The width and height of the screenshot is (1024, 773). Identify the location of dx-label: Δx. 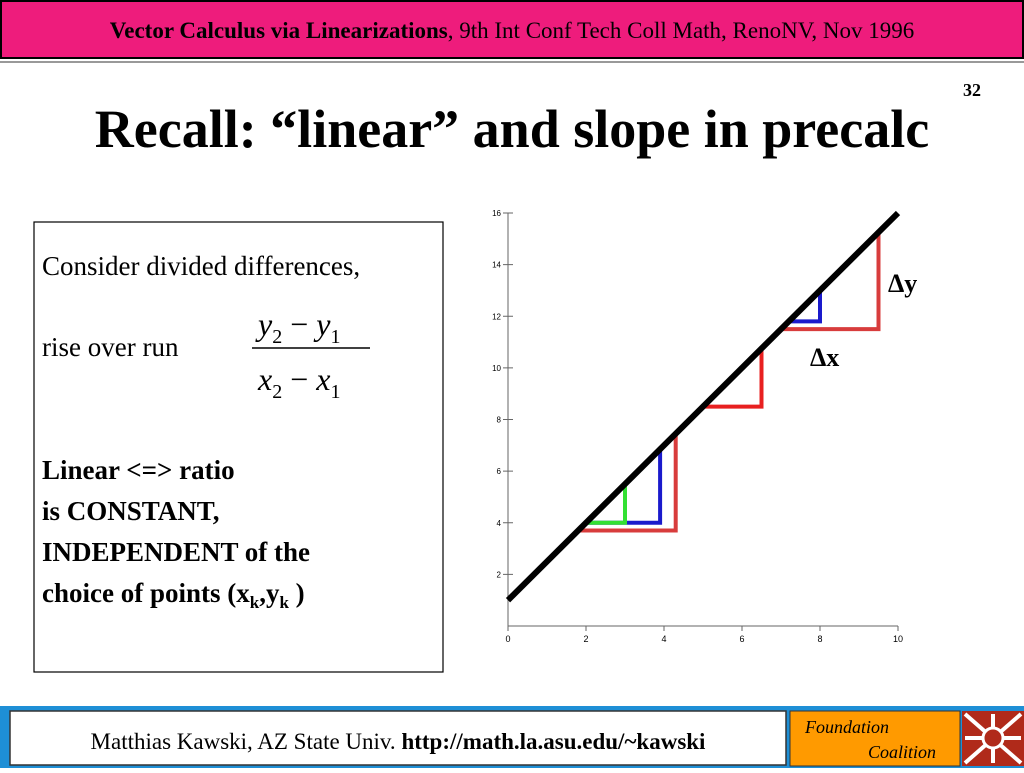
(824, 357).